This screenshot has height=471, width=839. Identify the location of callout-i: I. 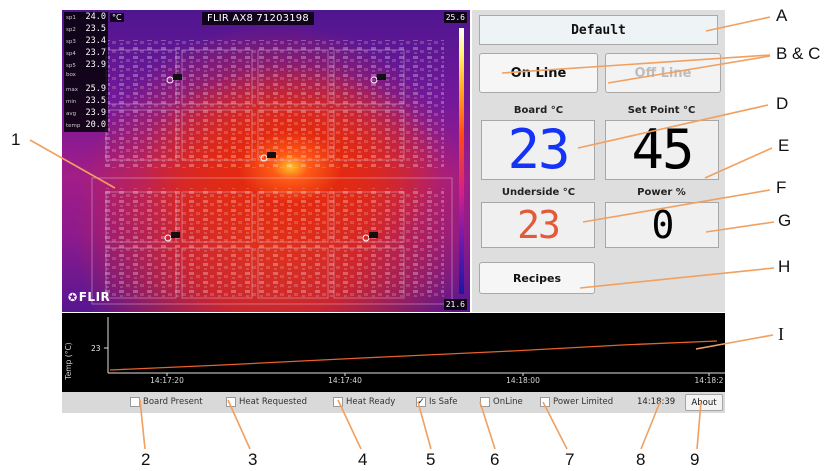
(781, 334).